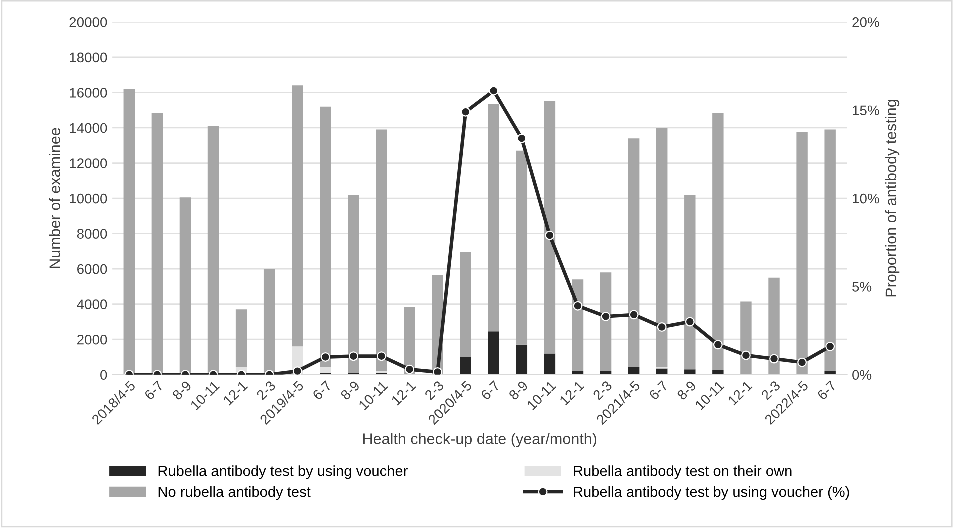  What do you see at coordinates (89, 23) in the screenshot?
I see `y-tick-label: 20000` at bounding box center [89, 23].